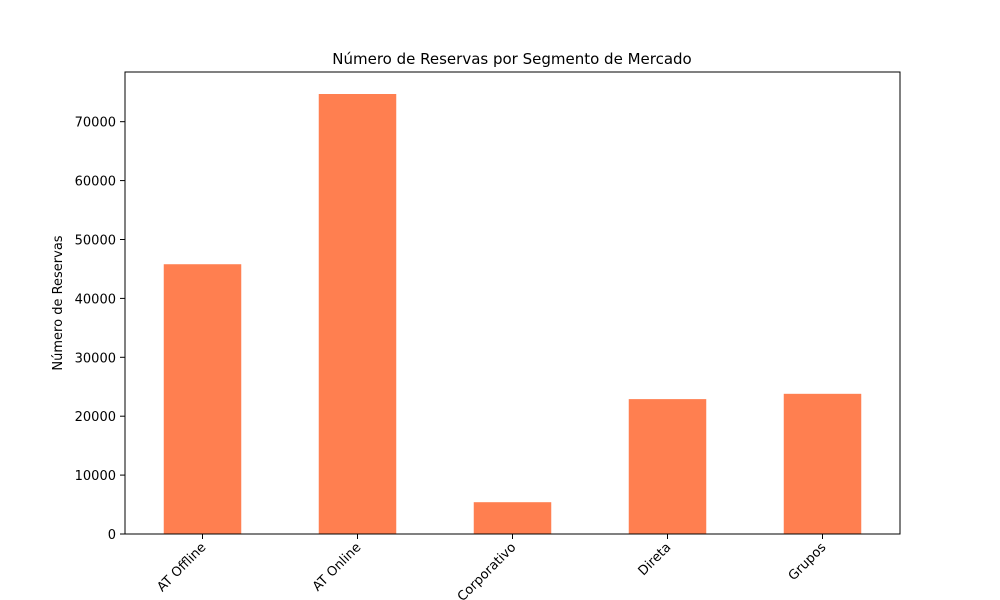 Image resolution: width=1000 pixels, height=600 pixels. Describe the element at coordinates (357, 314) in the screenshot. I see `bar-at-online` at that location.